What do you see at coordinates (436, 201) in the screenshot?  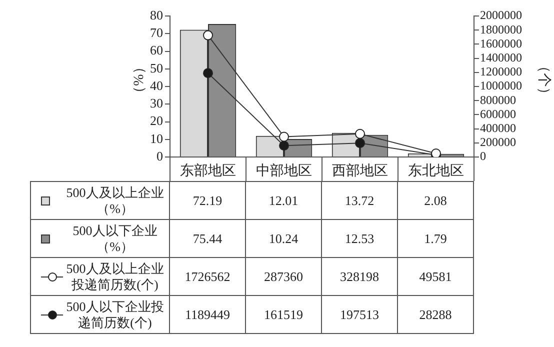 I see `data-label: 2.08` at bounding box center [436, 201].